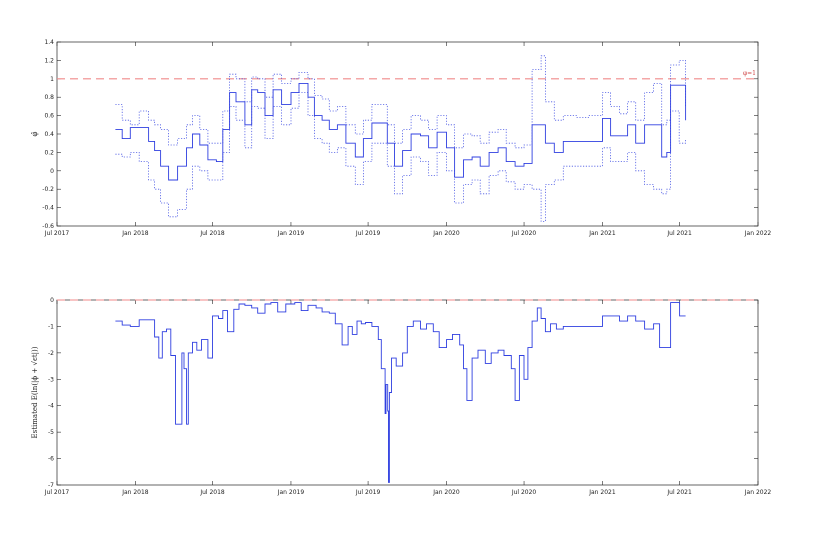 The height and width of the screenshot is (545, 817). Describe the element at coordinates (51, 406) in the screenshot. I see `y-tick-label: -4` at that location.